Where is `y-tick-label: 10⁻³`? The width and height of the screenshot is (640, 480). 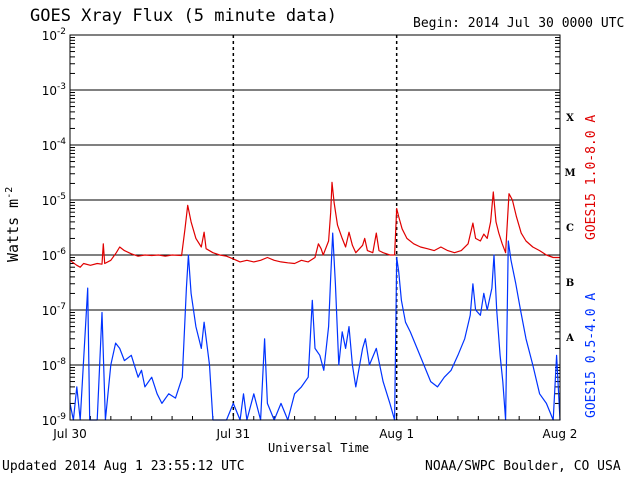 y-tick-label: 10⁻³ is located at coordinates (54, 90).